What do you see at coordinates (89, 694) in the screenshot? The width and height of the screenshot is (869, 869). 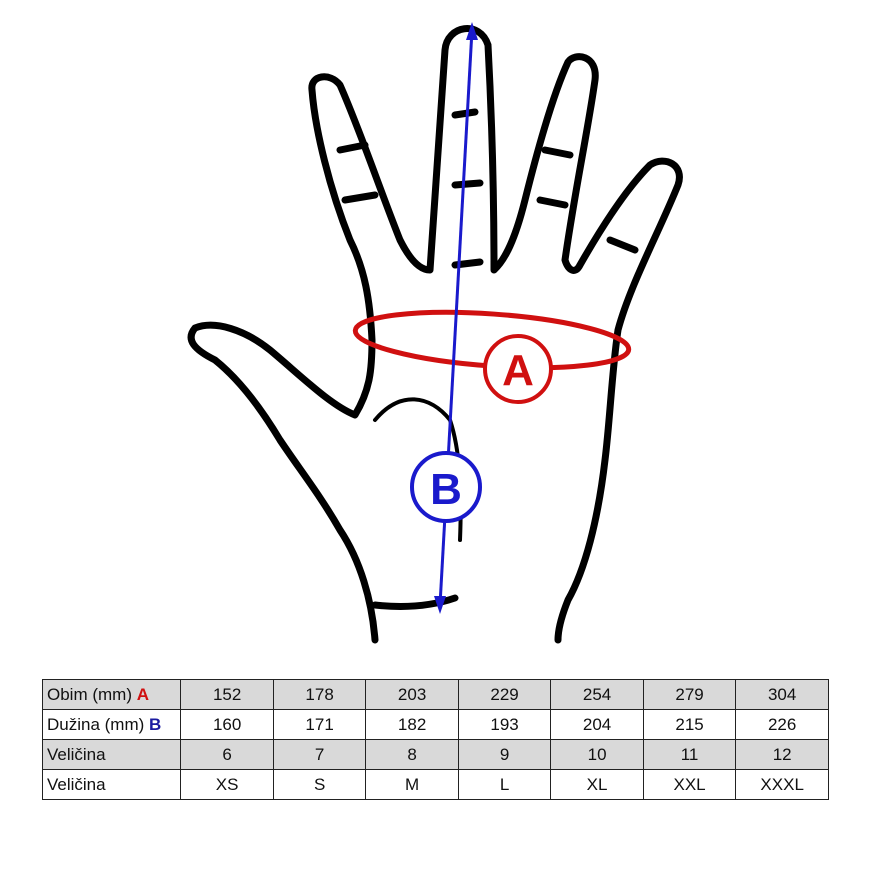 I see `label-text: Obim (mm)` at bounding box center [89, 694].